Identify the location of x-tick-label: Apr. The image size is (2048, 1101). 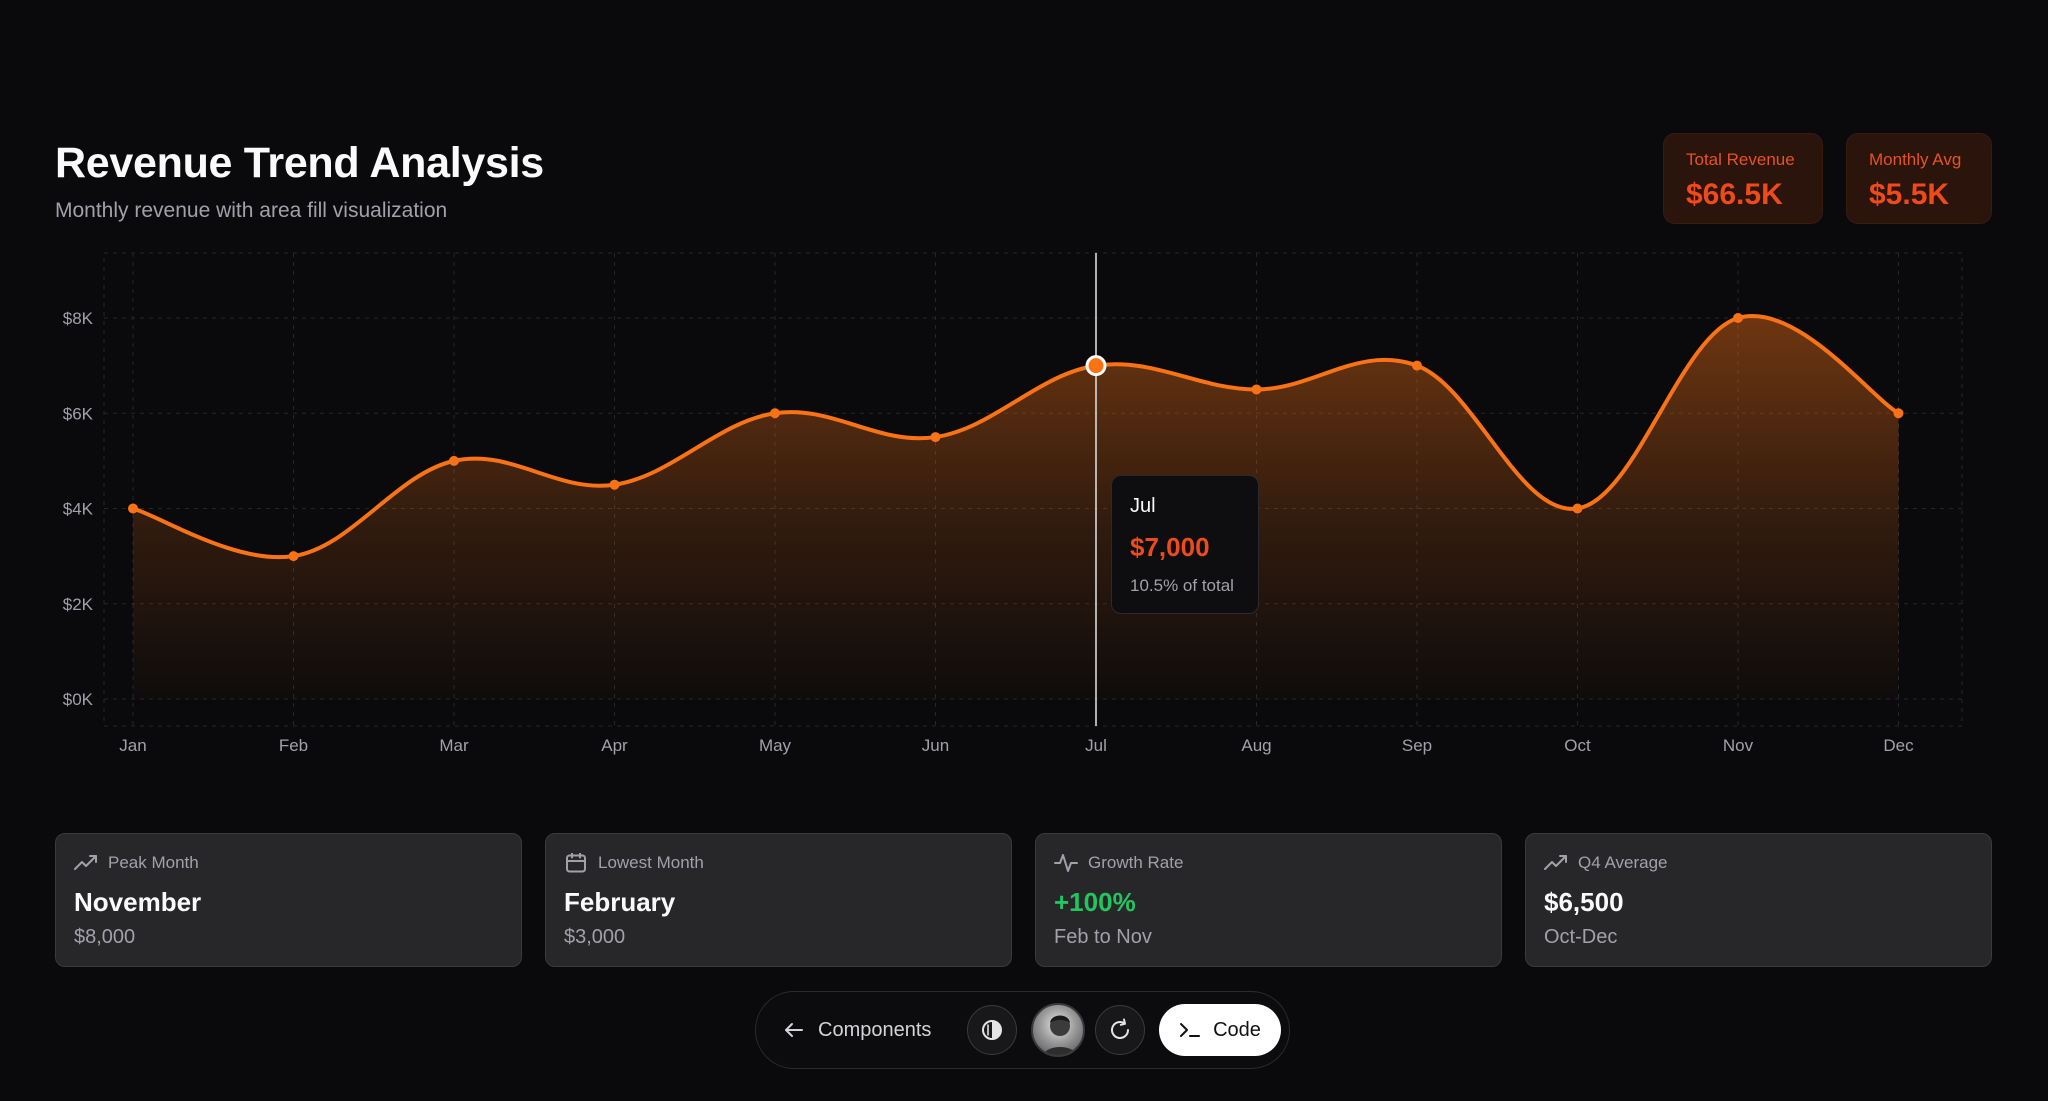
(614, 745).